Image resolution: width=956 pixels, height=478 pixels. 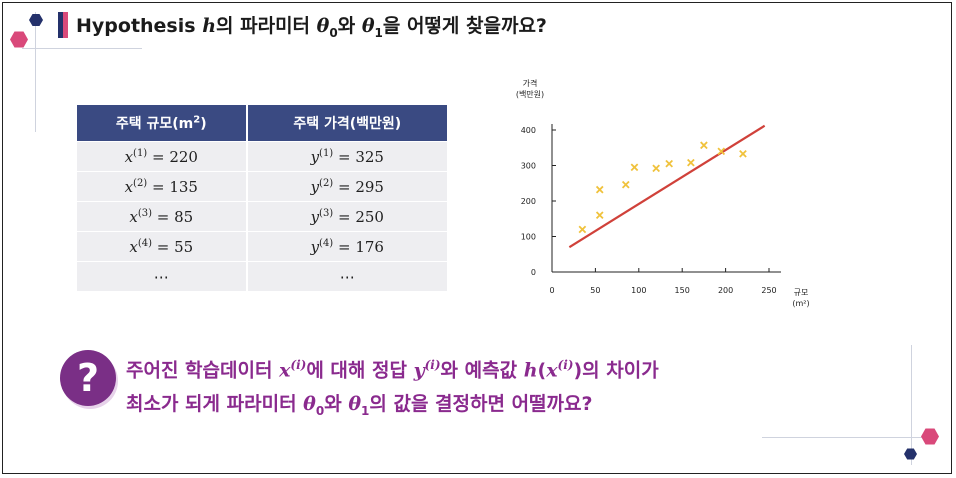 What do you see at coordinates (667, 186) in the screenshot?
I see `regression-line` at bounding box center [667, 186].